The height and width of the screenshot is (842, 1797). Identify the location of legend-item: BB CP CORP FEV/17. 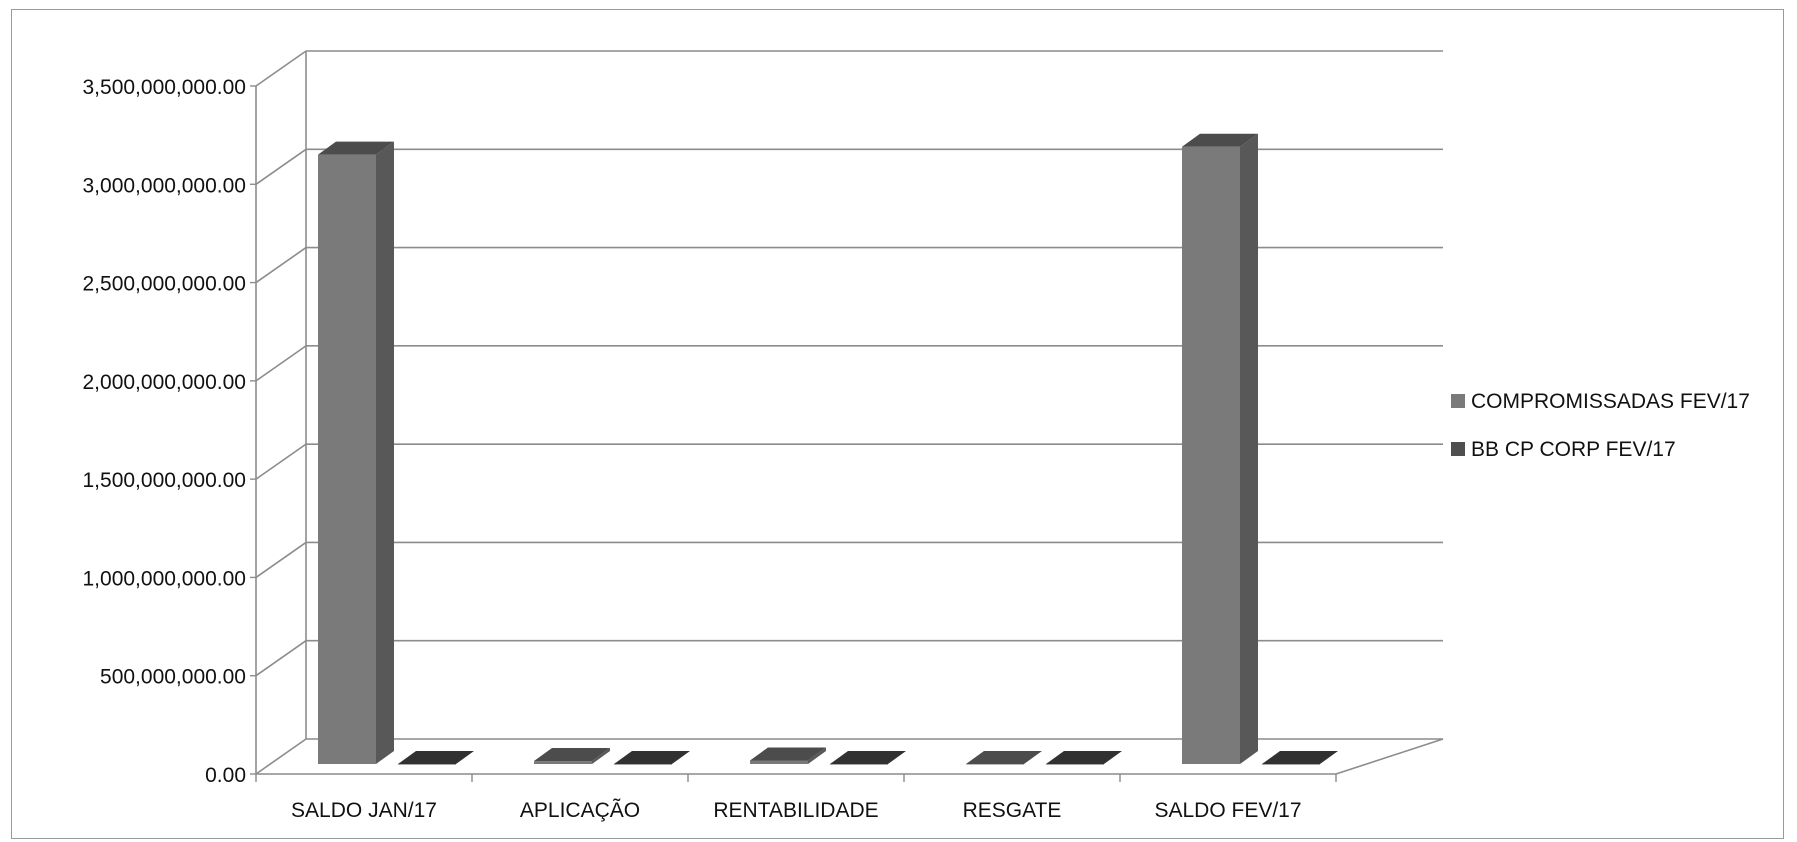
(1563, 449).